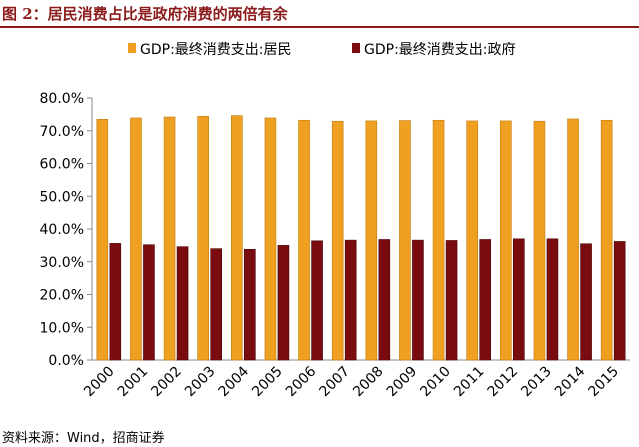 This screenshot has width=639, height=447. I want to click on y-tick-label: 0.0%, so click(66, 361).